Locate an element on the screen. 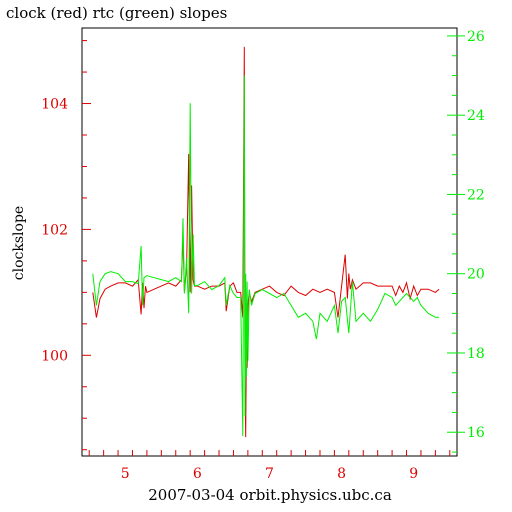 The width and height of the screenshot is (512, 512). right-tick-label: 20 is located at coordinates (476, 275).